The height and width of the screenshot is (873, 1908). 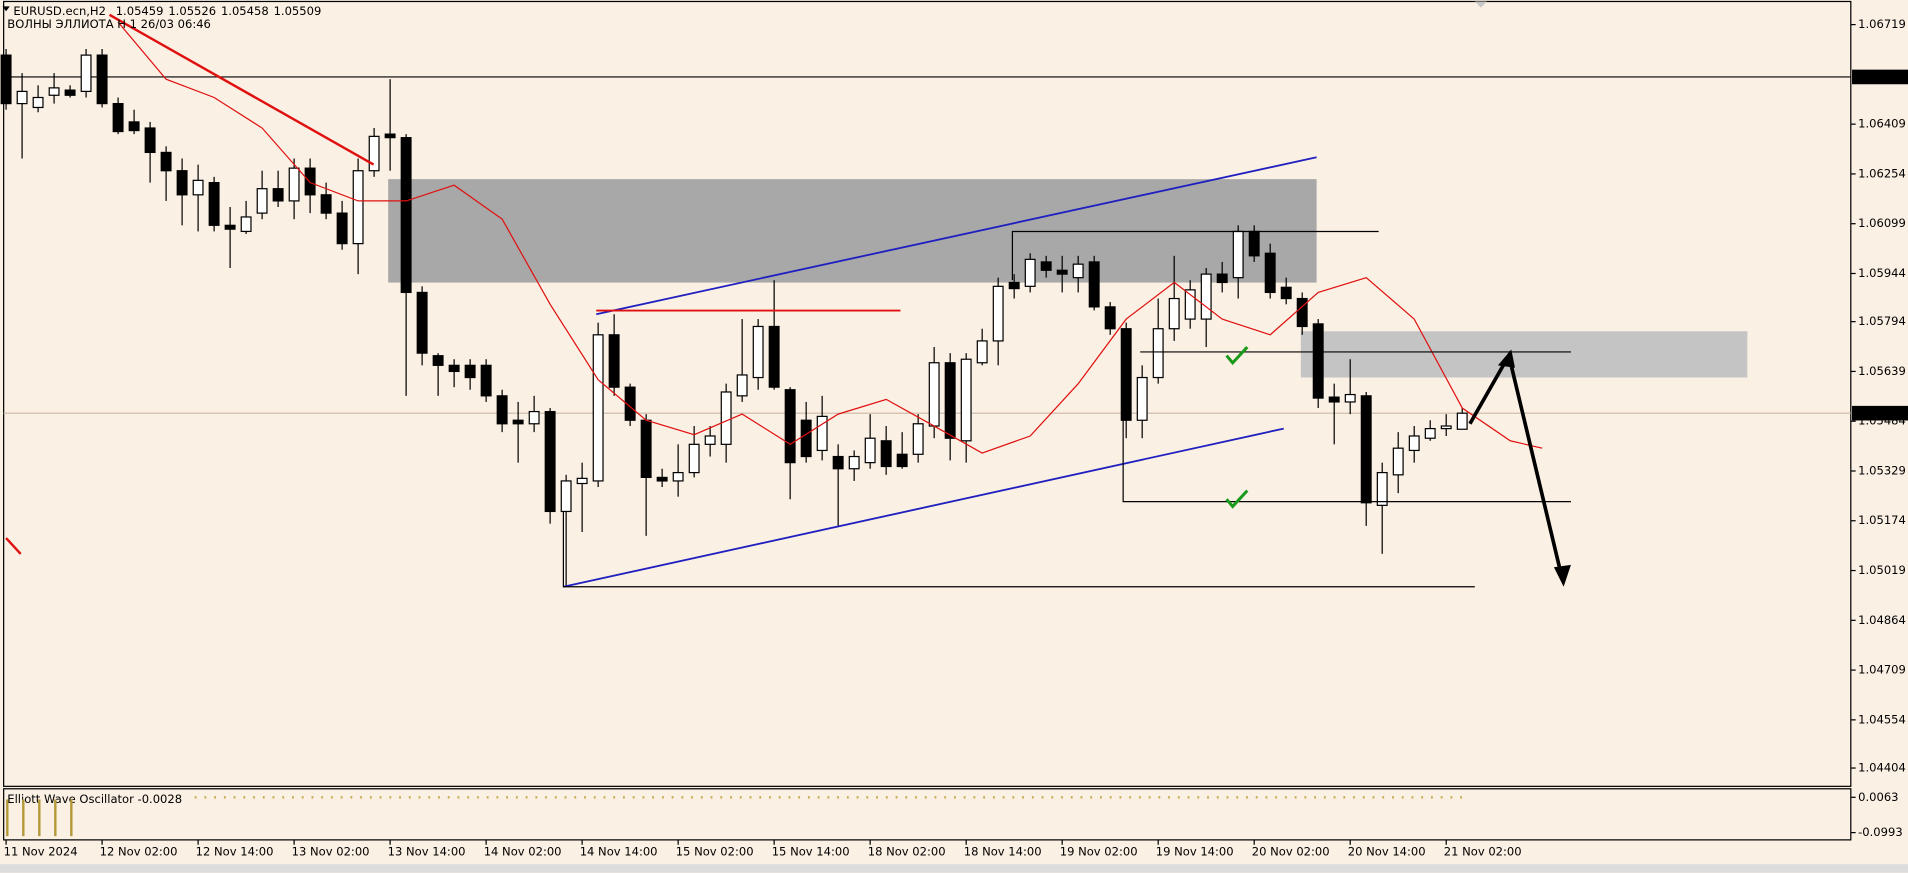 I want to click on y-tick-label: 1.04864, so click(x=1882, y=620).